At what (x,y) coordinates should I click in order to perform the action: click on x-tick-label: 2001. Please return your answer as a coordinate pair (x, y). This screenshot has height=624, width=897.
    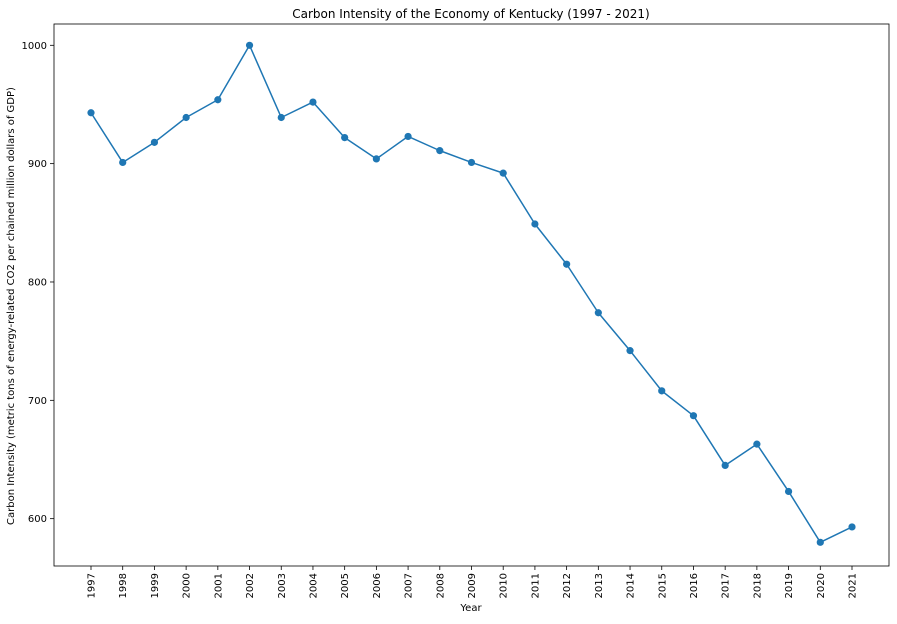
    Looking at the image, I should click on (218, 585).